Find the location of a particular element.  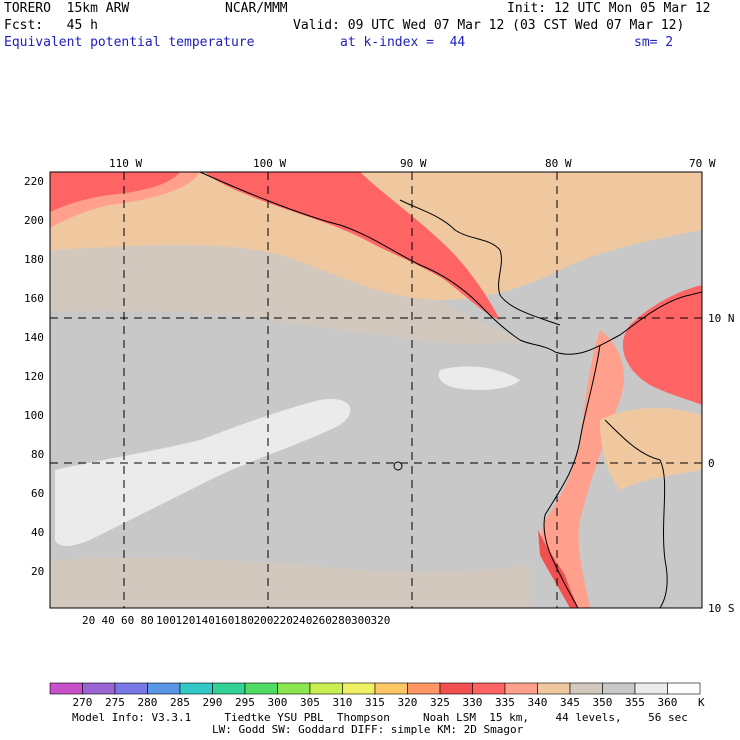

cool-patch-southwest is located at coordinates (203, 472).